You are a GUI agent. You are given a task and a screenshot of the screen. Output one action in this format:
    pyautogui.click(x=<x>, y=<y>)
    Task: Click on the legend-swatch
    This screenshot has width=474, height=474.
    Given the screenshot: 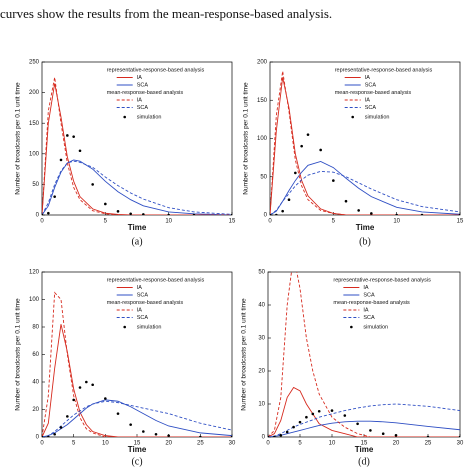 What is the action you would take?
    pyautogui.click(x=353, y=117)
    